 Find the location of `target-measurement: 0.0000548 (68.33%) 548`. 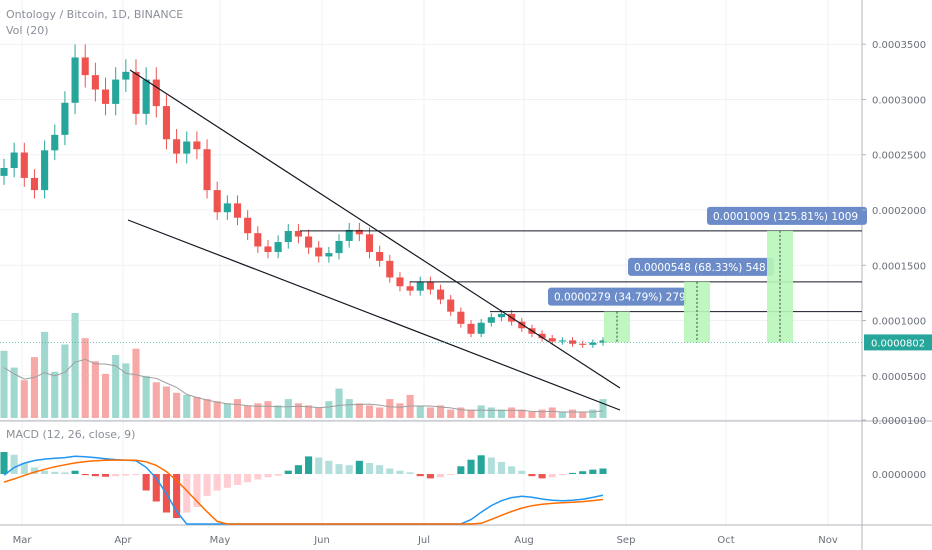

target-measurement: 0.0000548 (68.33%) 548 is located at coordinates (701, 300).